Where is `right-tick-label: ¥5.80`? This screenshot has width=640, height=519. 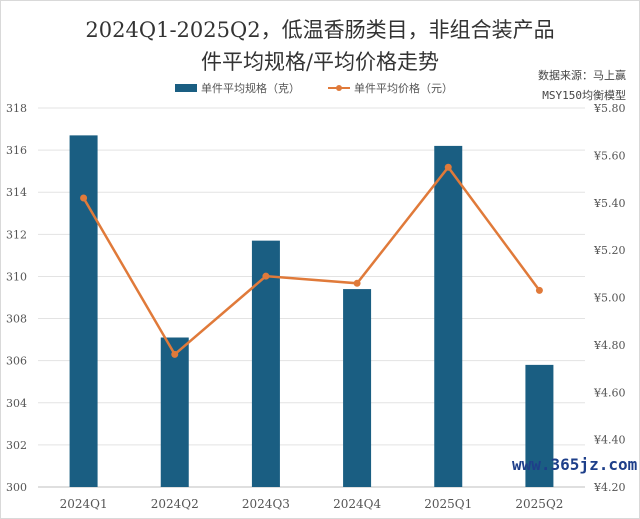
right-tick-label: ¥5.80 is located at coordinates (609, 108).